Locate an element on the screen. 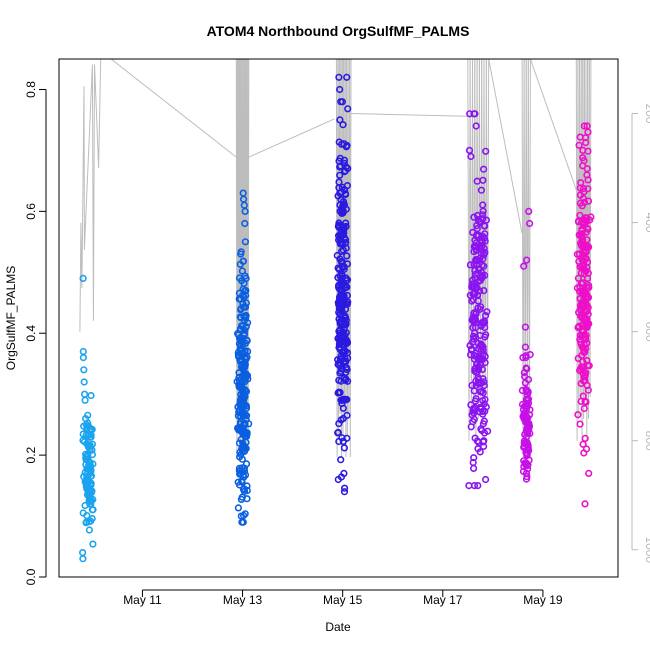  y-tick-label: 0.2 is located at coordinates (31, 454).